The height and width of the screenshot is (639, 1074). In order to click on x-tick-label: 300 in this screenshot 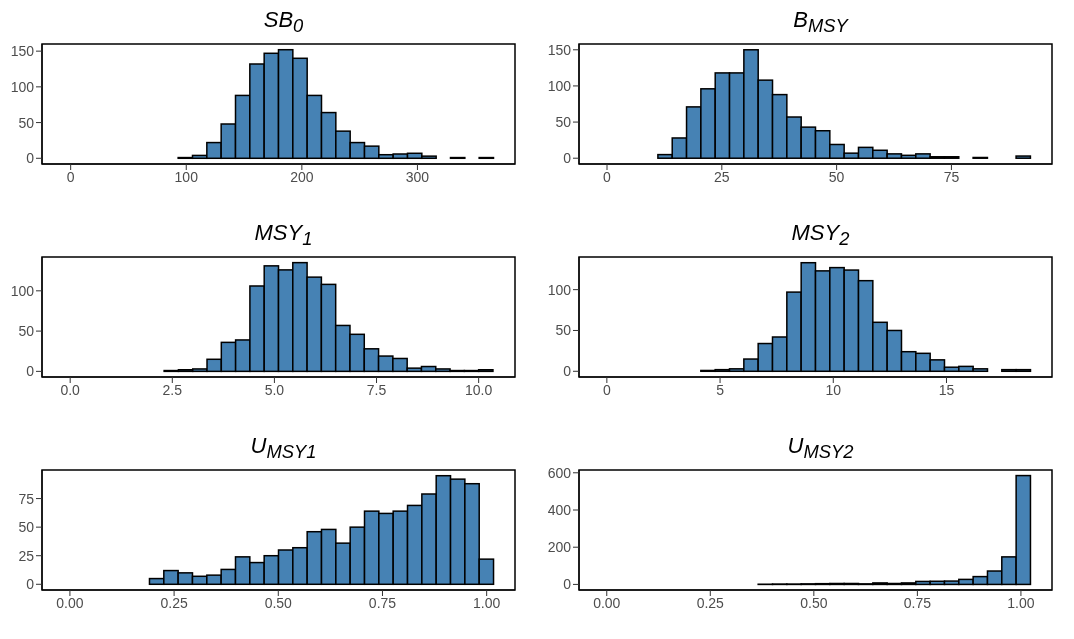, I will do `click(417, 176)`.